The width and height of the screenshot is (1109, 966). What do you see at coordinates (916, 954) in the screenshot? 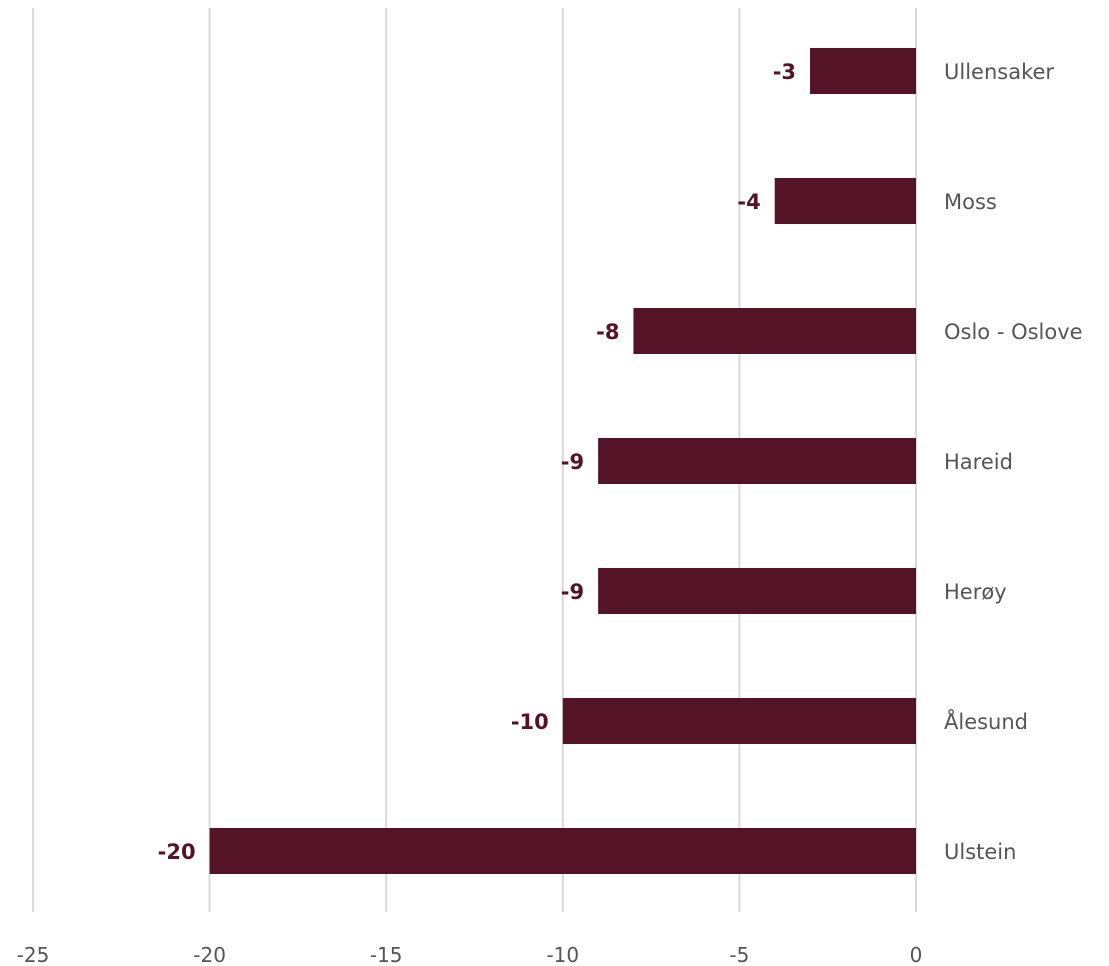
I see `x-tick-label: 0` at bounding box center [916, 954].